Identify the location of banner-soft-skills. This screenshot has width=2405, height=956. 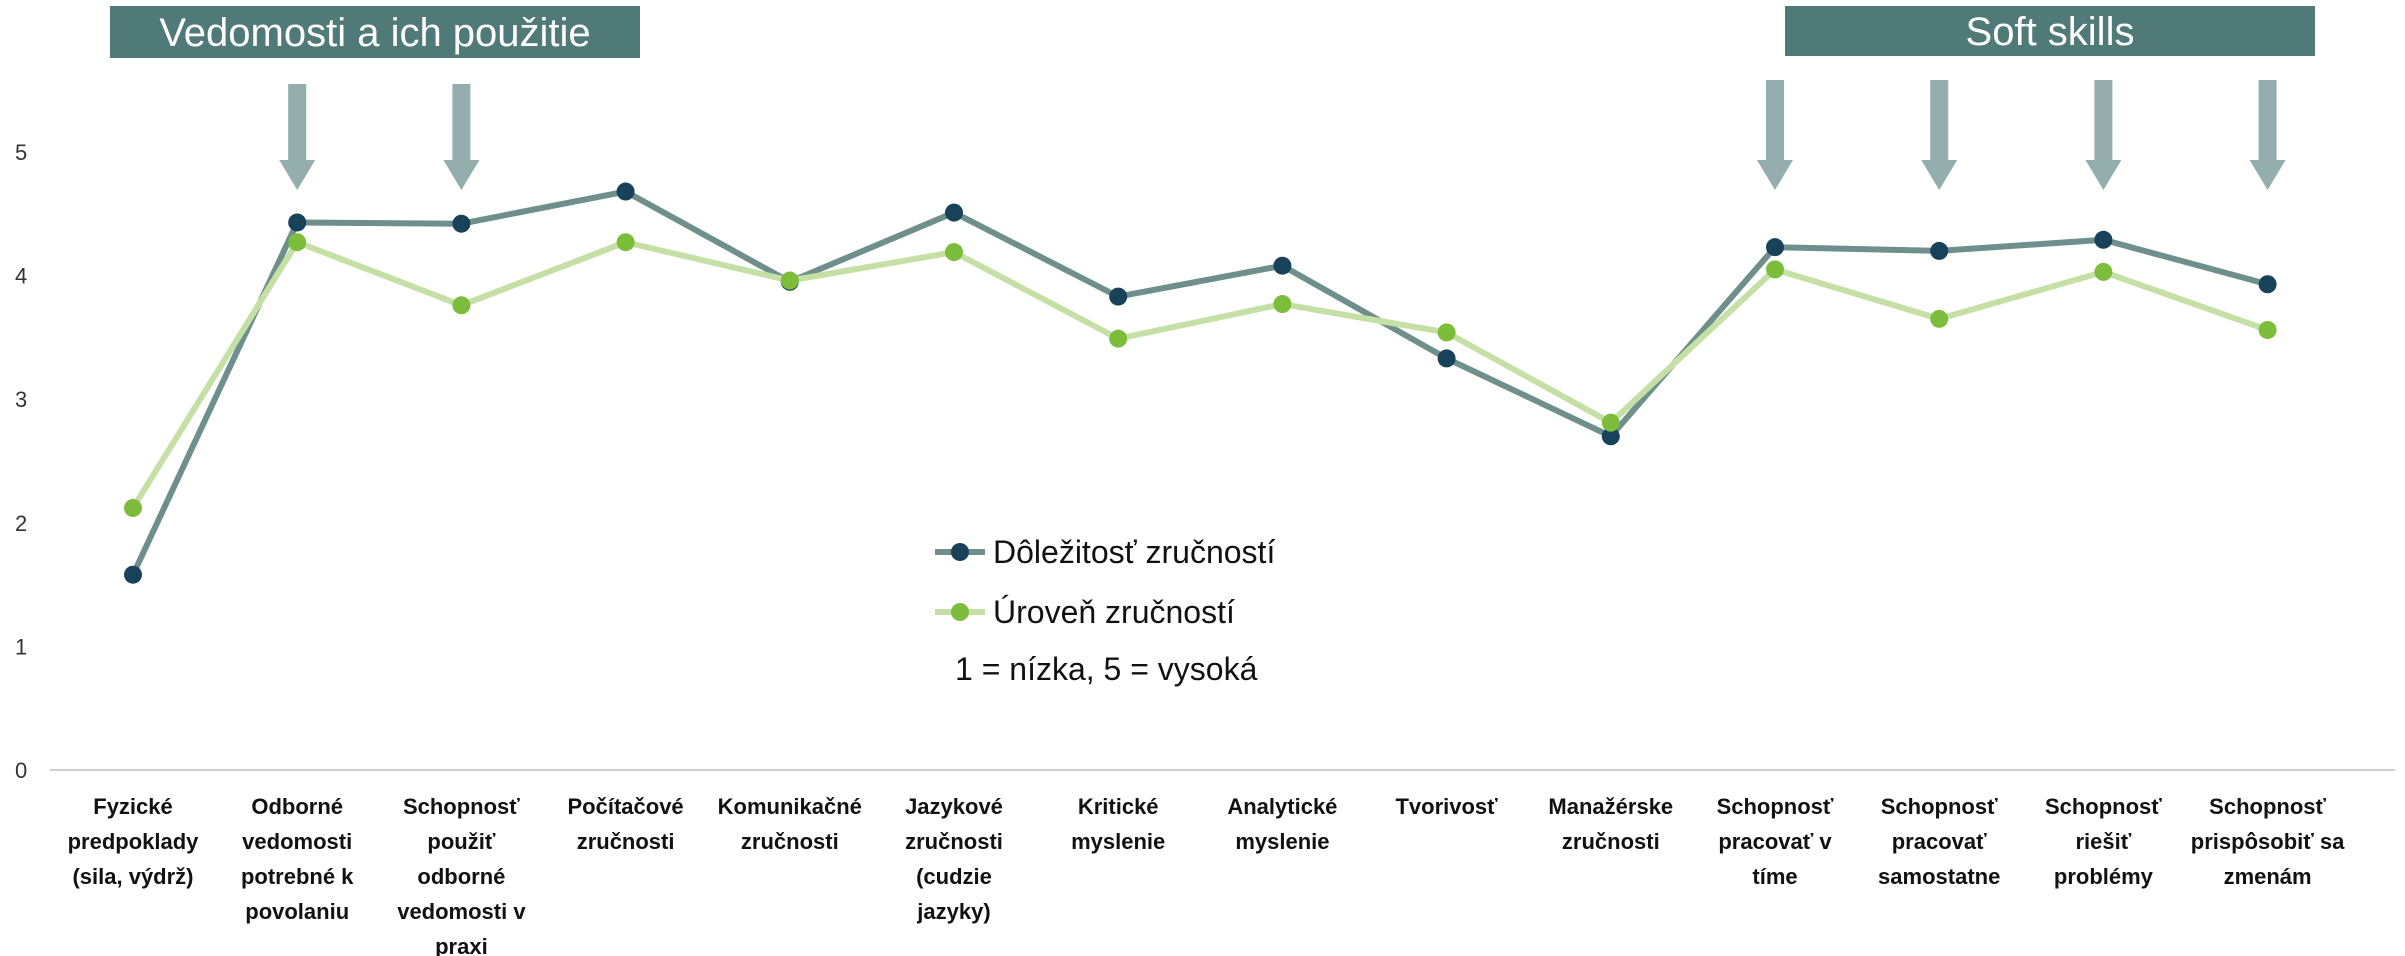
(2050, 31).